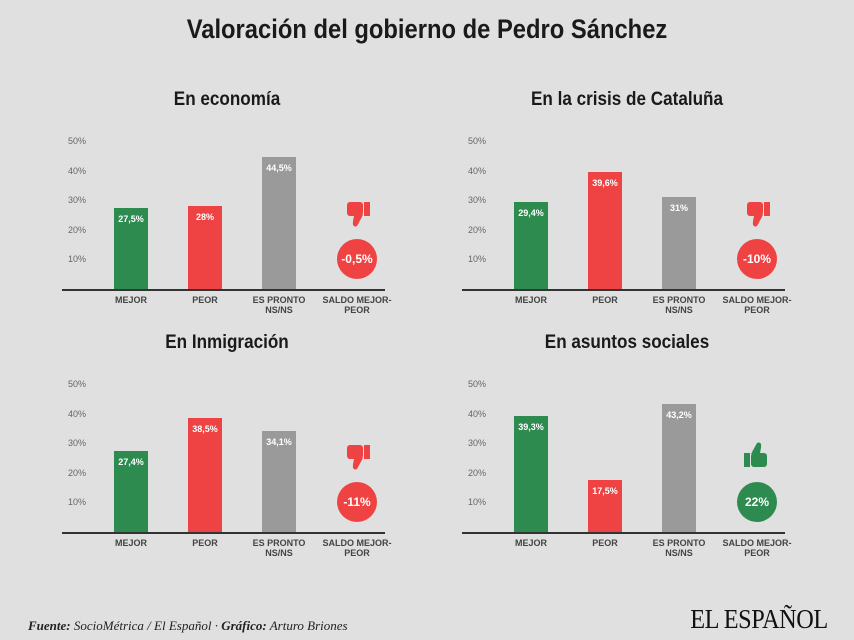  Describe the element at coordinates (131, 461) in the screenshot. I see `value-label: 27,4%` at that location.